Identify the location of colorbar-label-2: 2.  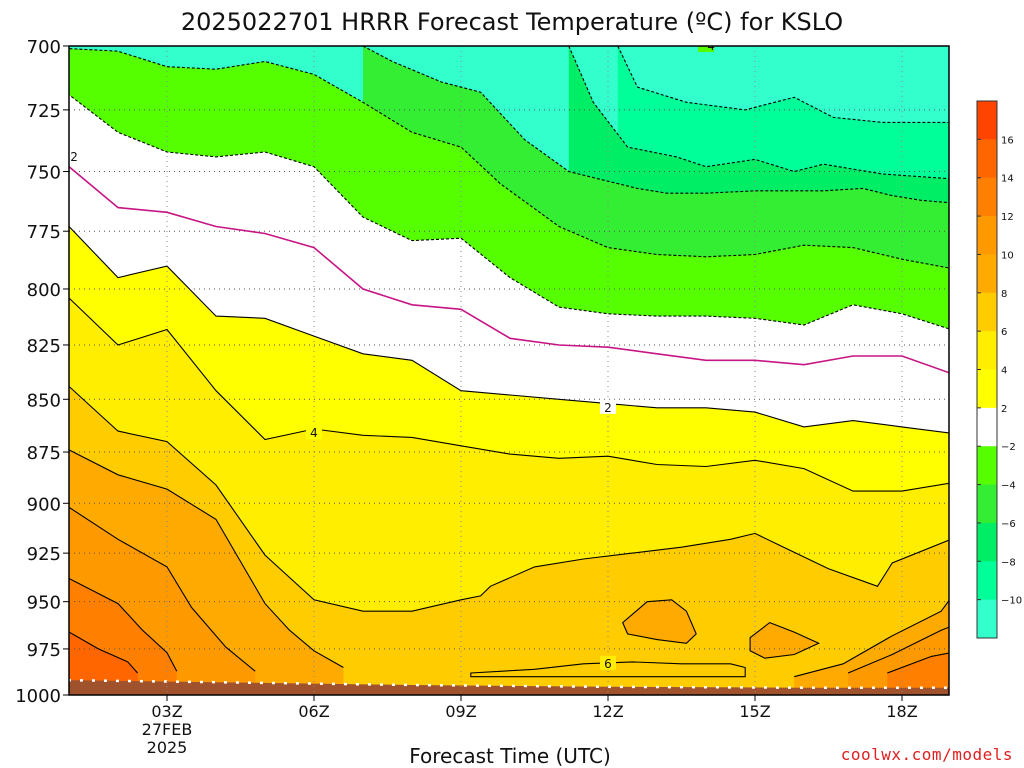
(1004, 409).